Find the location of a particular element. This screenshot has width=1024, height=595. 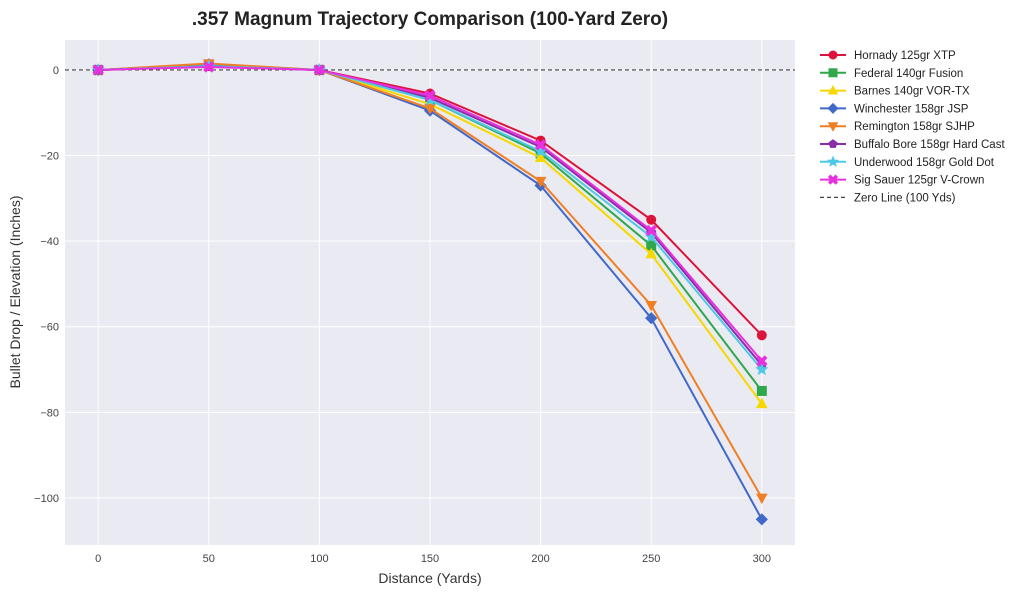

legend-item: Buffalo Bore 158gr Hard Cast is located at coordinates (912, 145).